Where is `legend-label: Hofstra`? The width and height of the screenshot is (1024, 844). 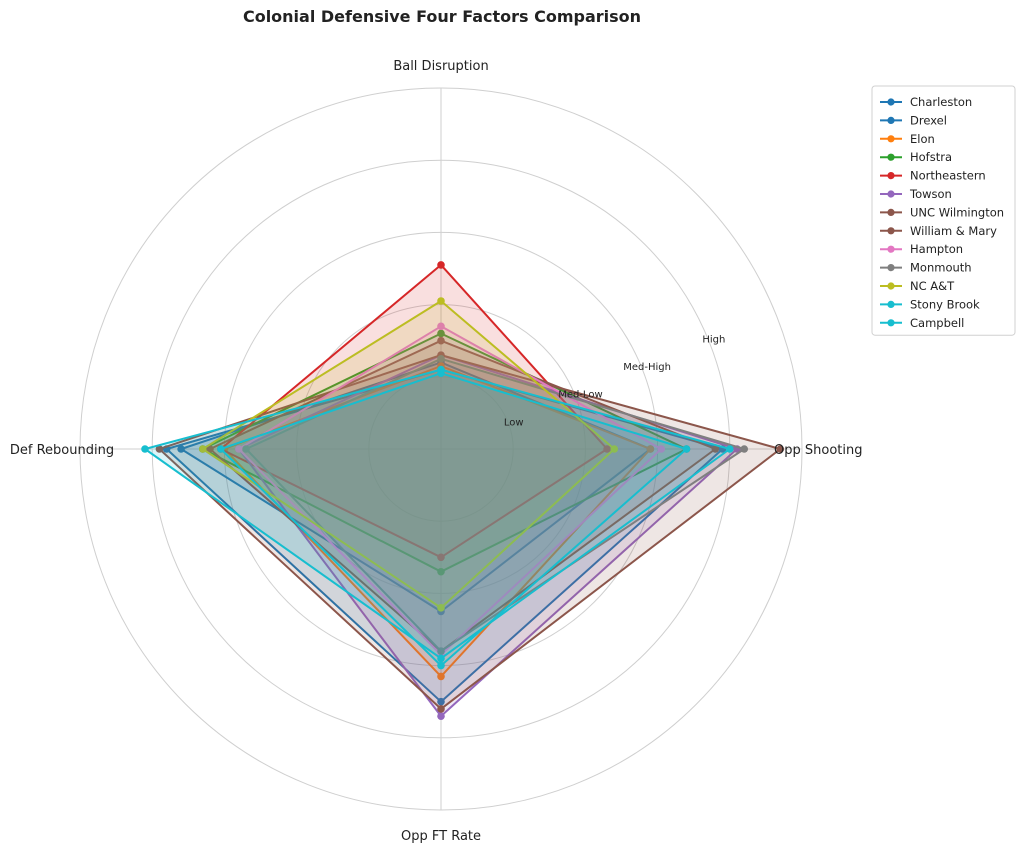
legend-label: Hofstra is located at coordinates (931, 157).